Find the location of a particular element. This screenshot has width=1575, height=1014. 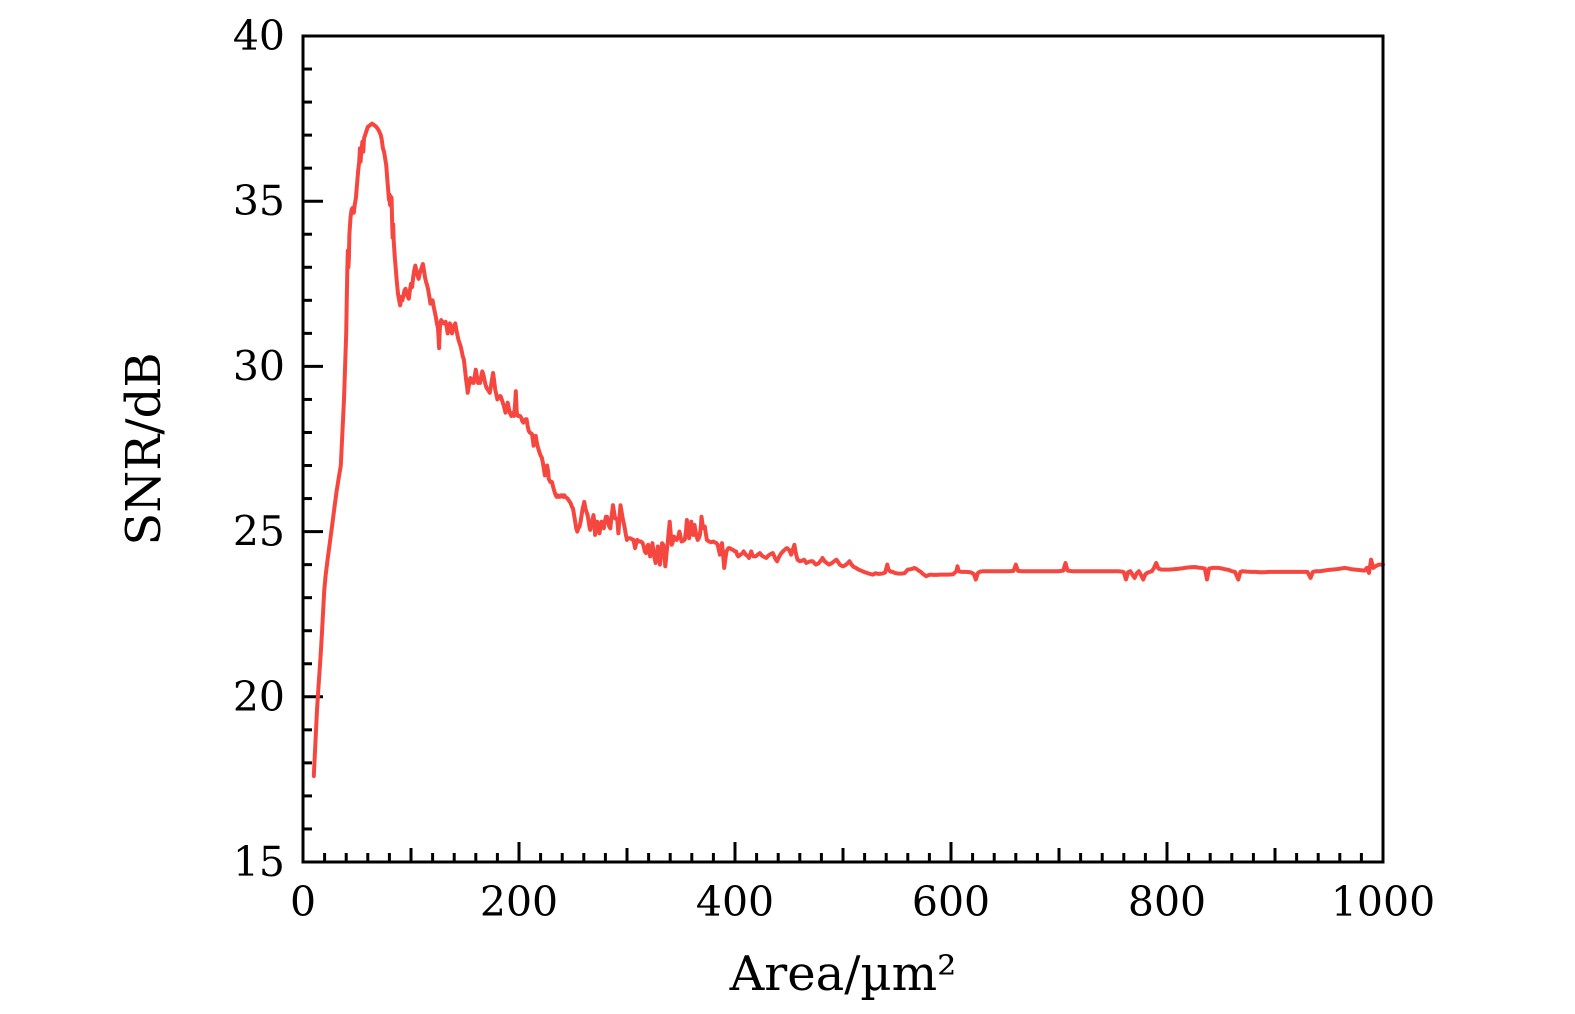

y-tick-label: 20 is located at coordinates (259, 697).